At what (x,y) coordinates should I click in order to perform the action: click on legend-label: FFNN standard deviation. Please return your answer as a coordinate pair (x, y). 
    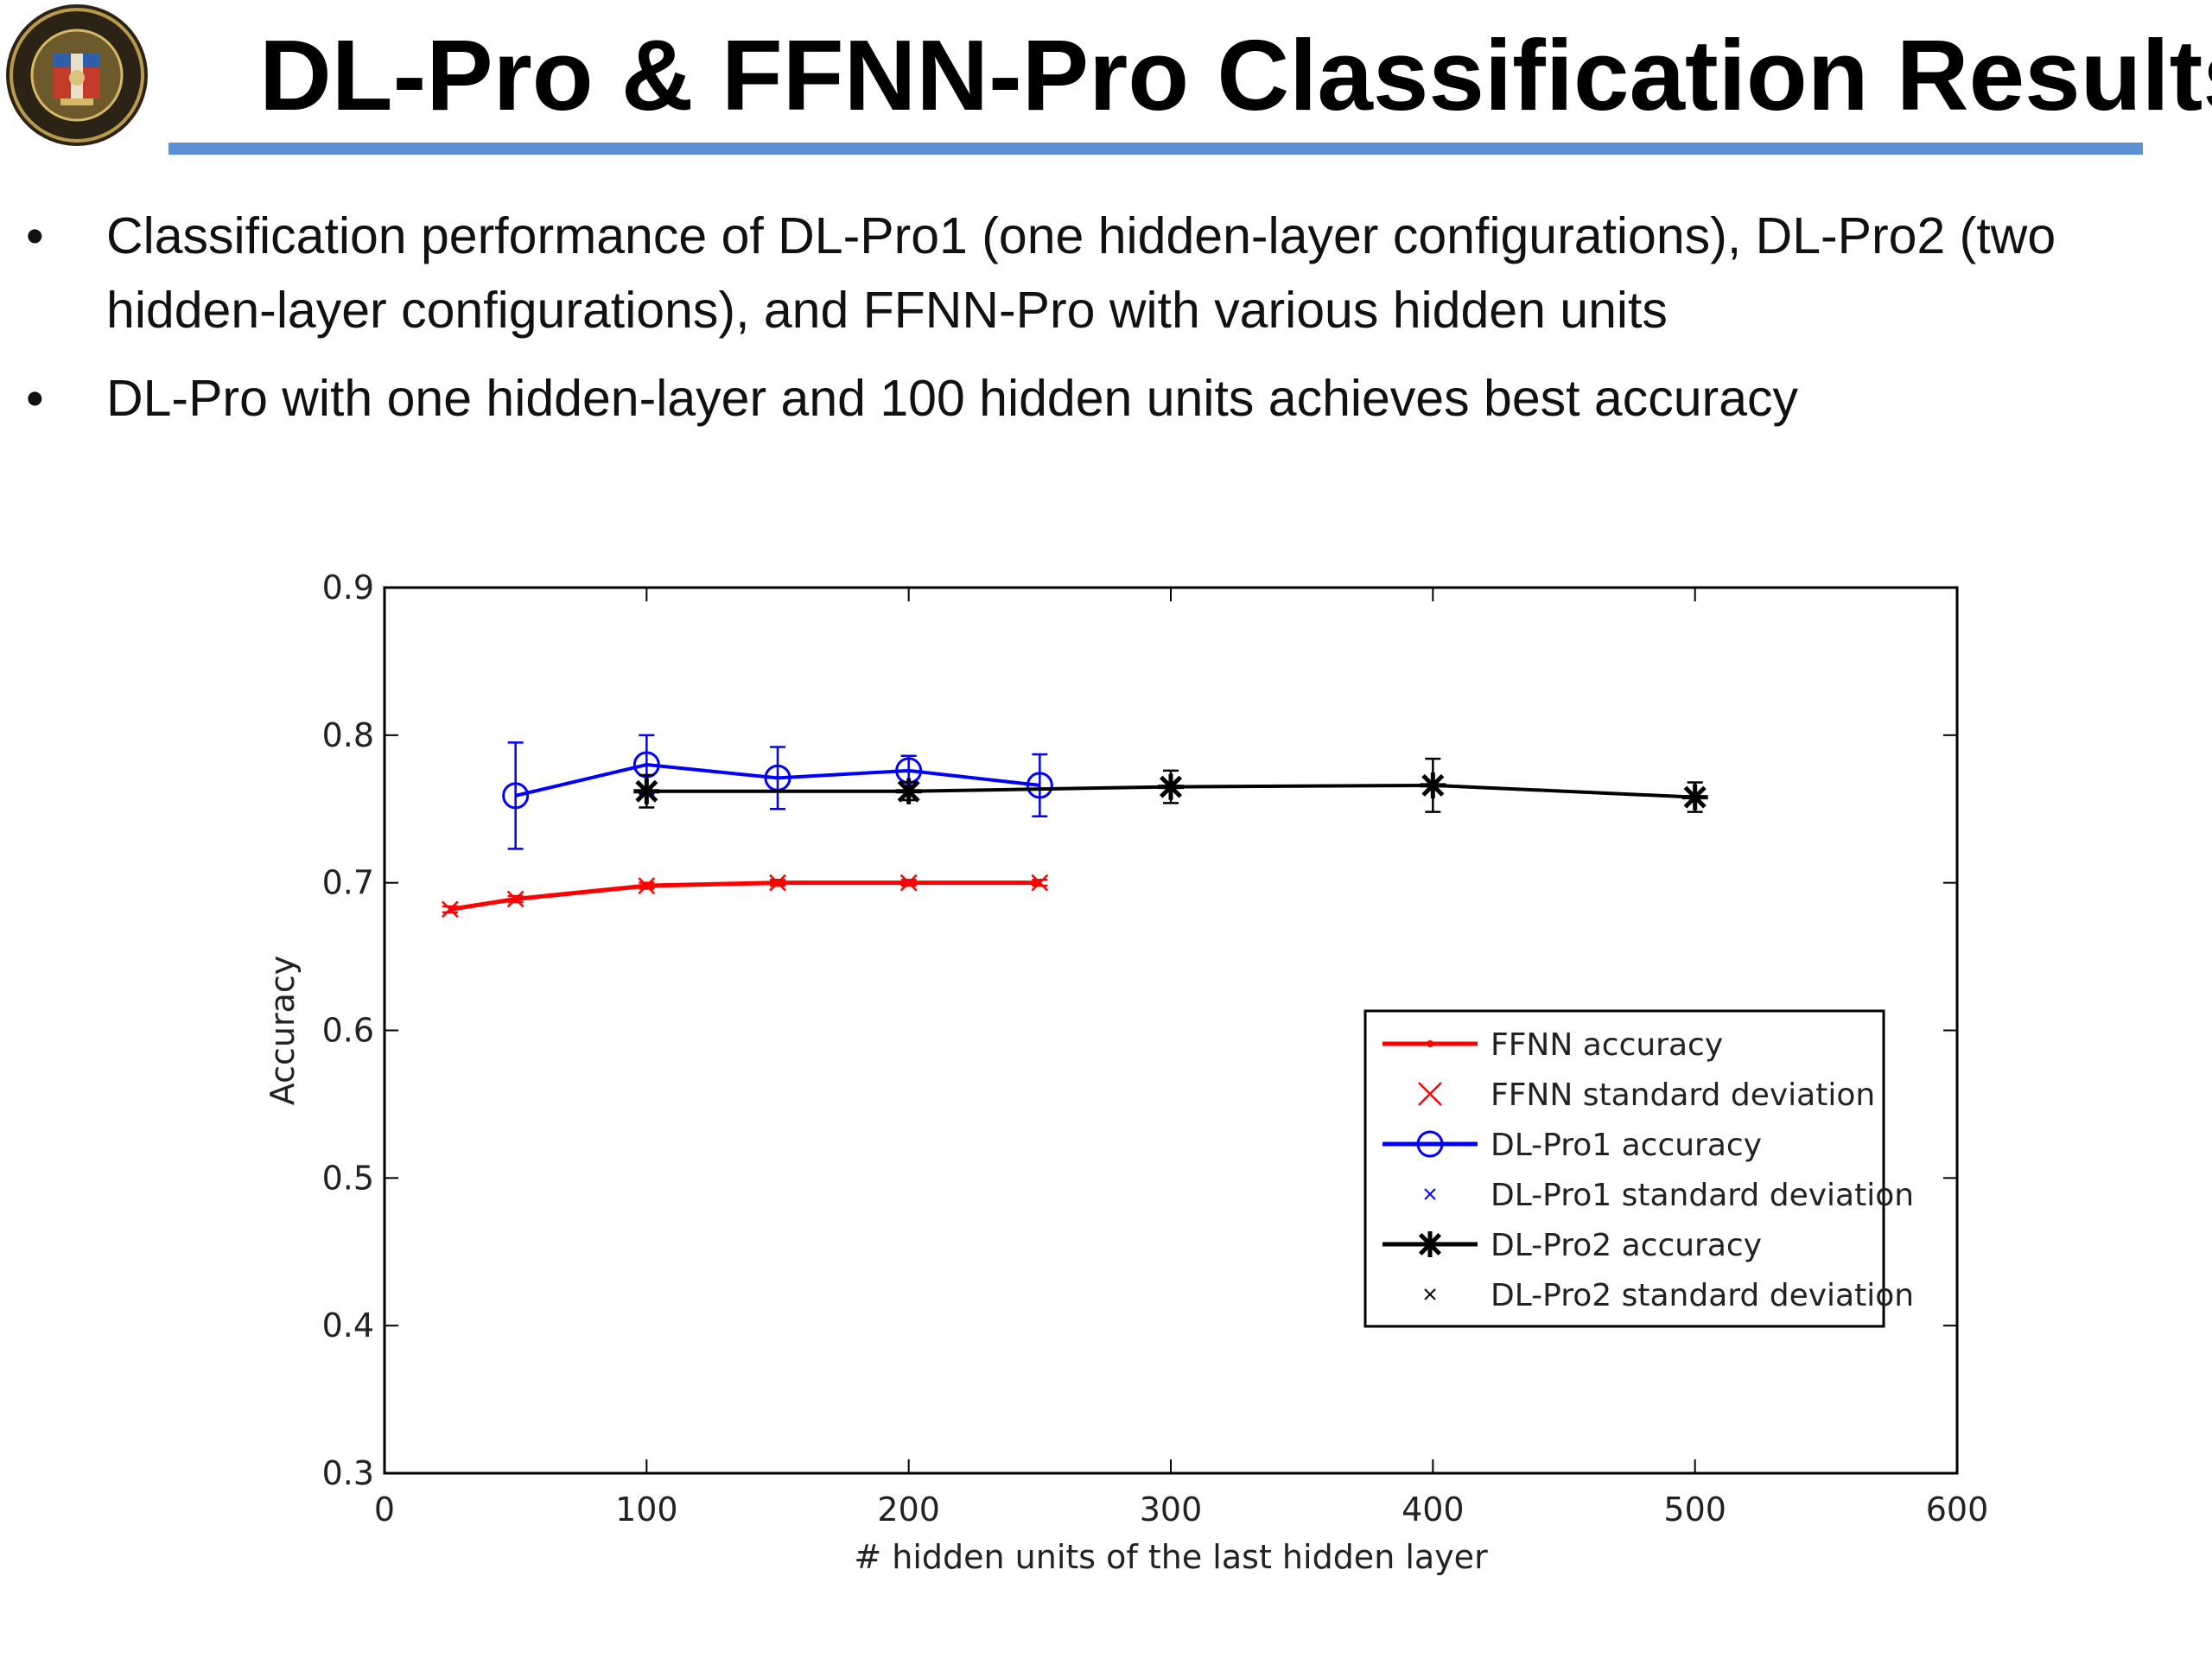
    Looking at the image, I should click on (1683, 1095).